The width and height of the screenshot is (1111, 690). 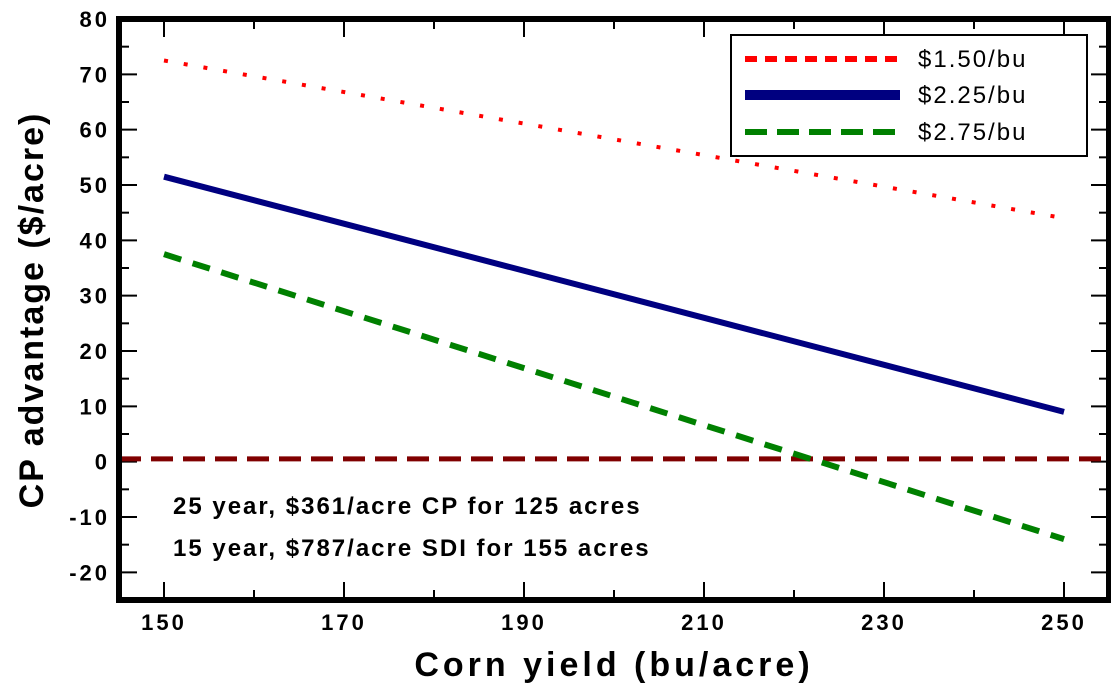 What do you see at coordinates (95, 19) in the screenshot?
I see `y-tick-label: 80` at bounding box center [95, 19].